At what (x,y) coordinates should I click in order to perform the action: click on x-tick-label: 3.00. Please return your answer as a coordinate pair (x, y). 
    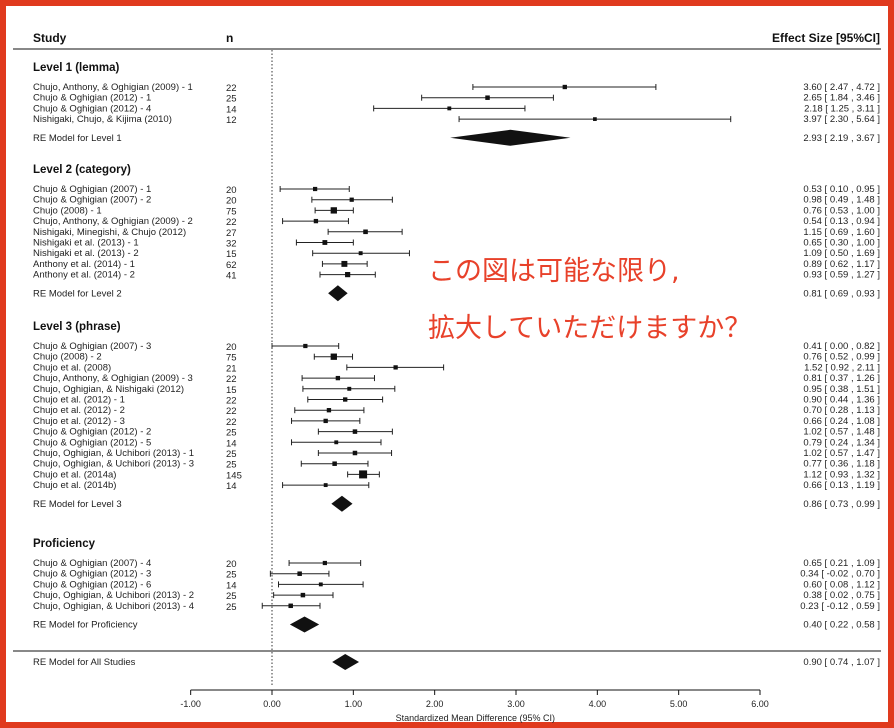
    Looking at the image, I should click on (516, 704).